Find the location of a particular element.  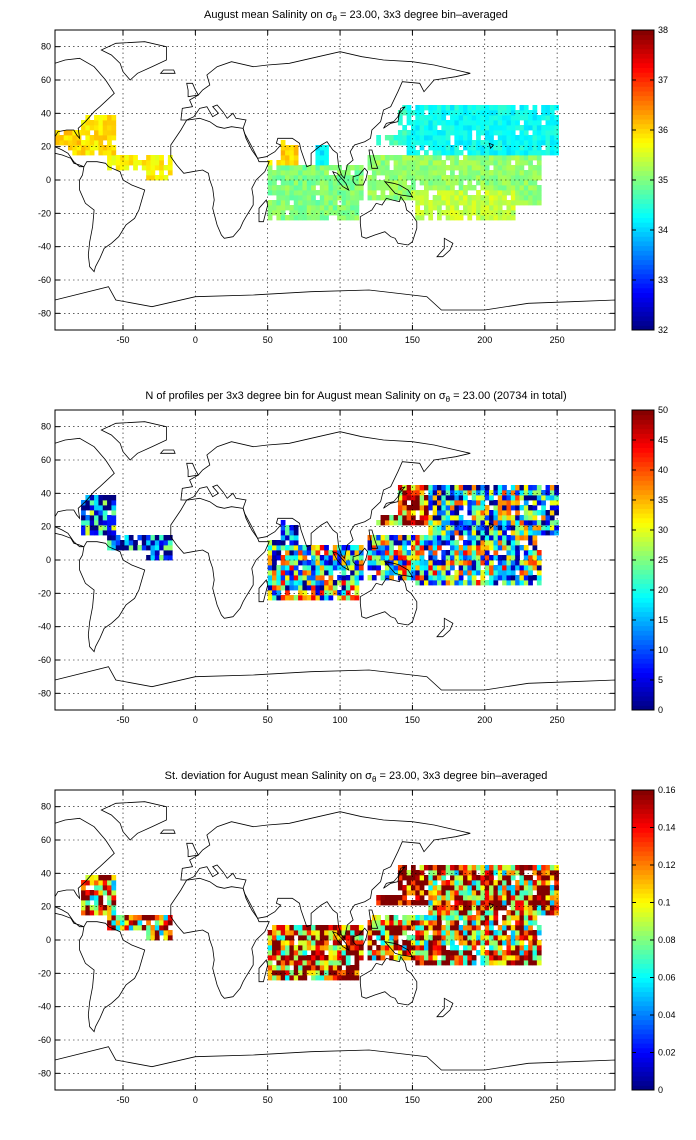

x-tick-label: -50 is located at coordinates (123, 720).